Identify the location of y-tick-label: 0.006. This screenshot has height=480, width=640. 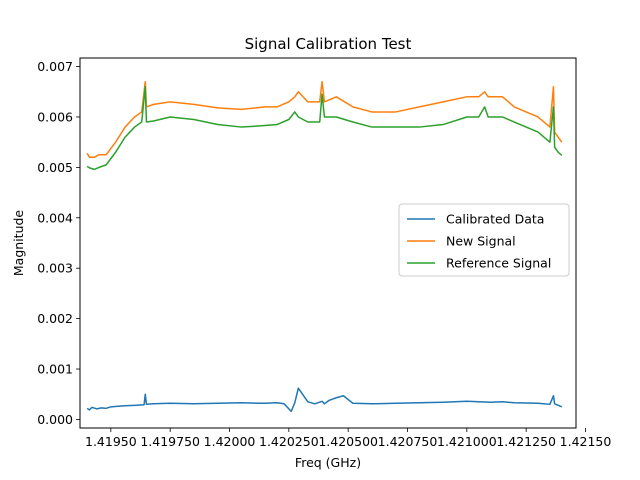
(55, 116).